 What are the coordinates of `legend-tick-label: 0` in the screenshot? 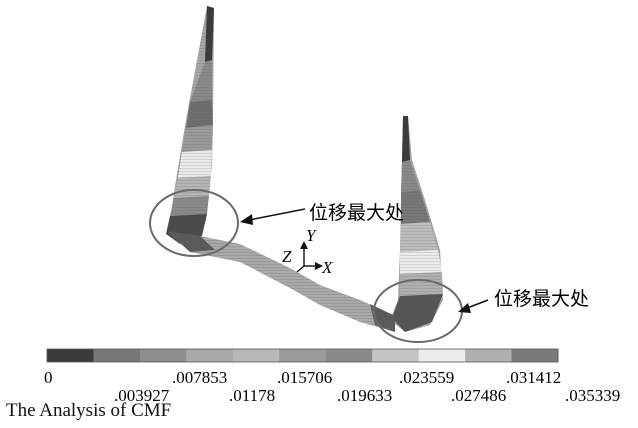 It's located at (48, 377).